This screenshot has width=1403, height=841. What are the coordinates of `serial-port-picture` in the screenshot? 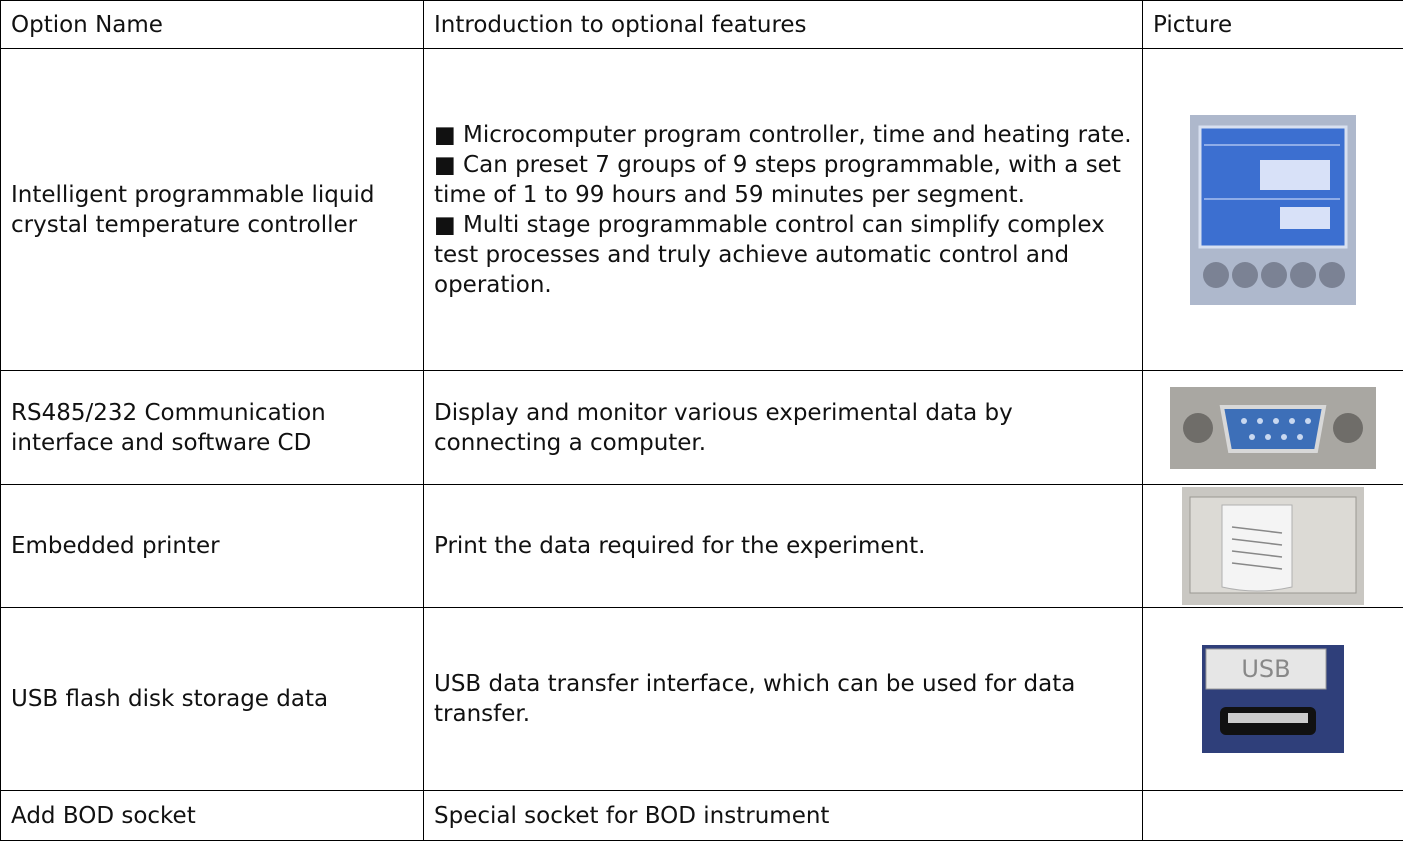 It's located at (1273, 428).